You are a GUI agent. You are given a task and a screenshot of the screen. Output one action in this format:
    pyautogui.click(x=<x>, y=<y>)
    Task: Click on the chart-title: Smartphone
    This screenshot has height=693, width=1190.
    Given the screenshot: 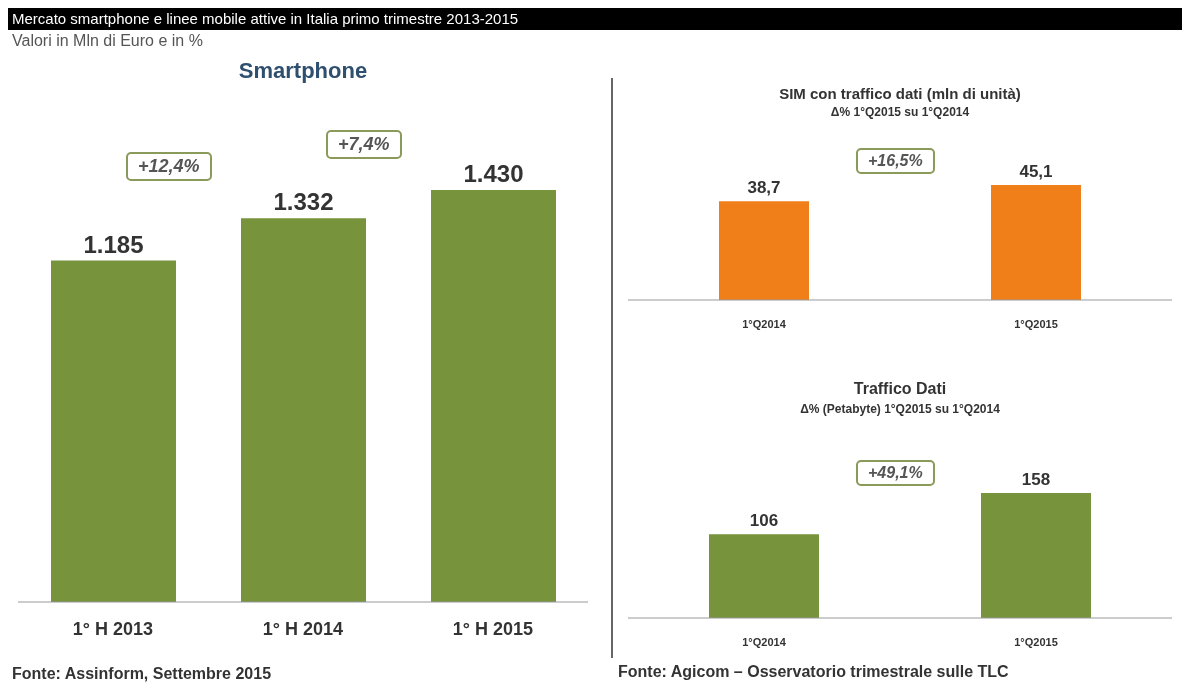 What is the action you would take?
    pyautogui.click(x=303, y=71)
    